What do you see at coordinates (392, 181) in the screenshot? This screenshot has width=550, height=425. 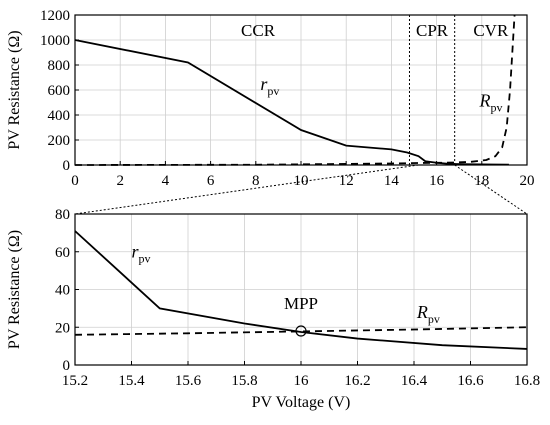 I see `x-tick-label: 14` at bounding box center [392, 181].